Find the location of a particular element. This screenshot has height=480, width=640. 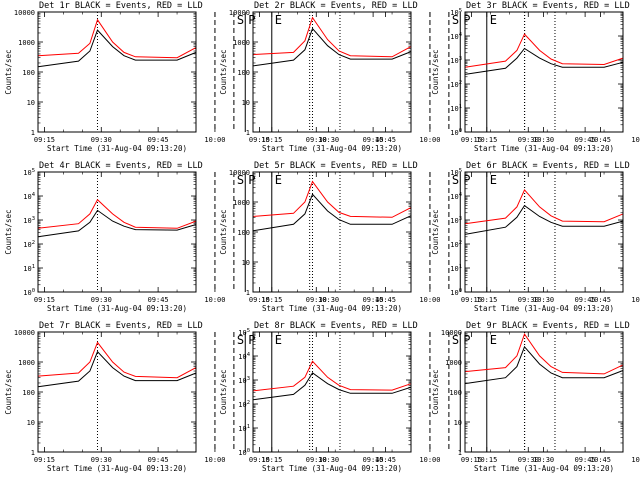

chart-title: Det 2r BLACK = Events, RED = LLD is located at coordinates (336, 6).